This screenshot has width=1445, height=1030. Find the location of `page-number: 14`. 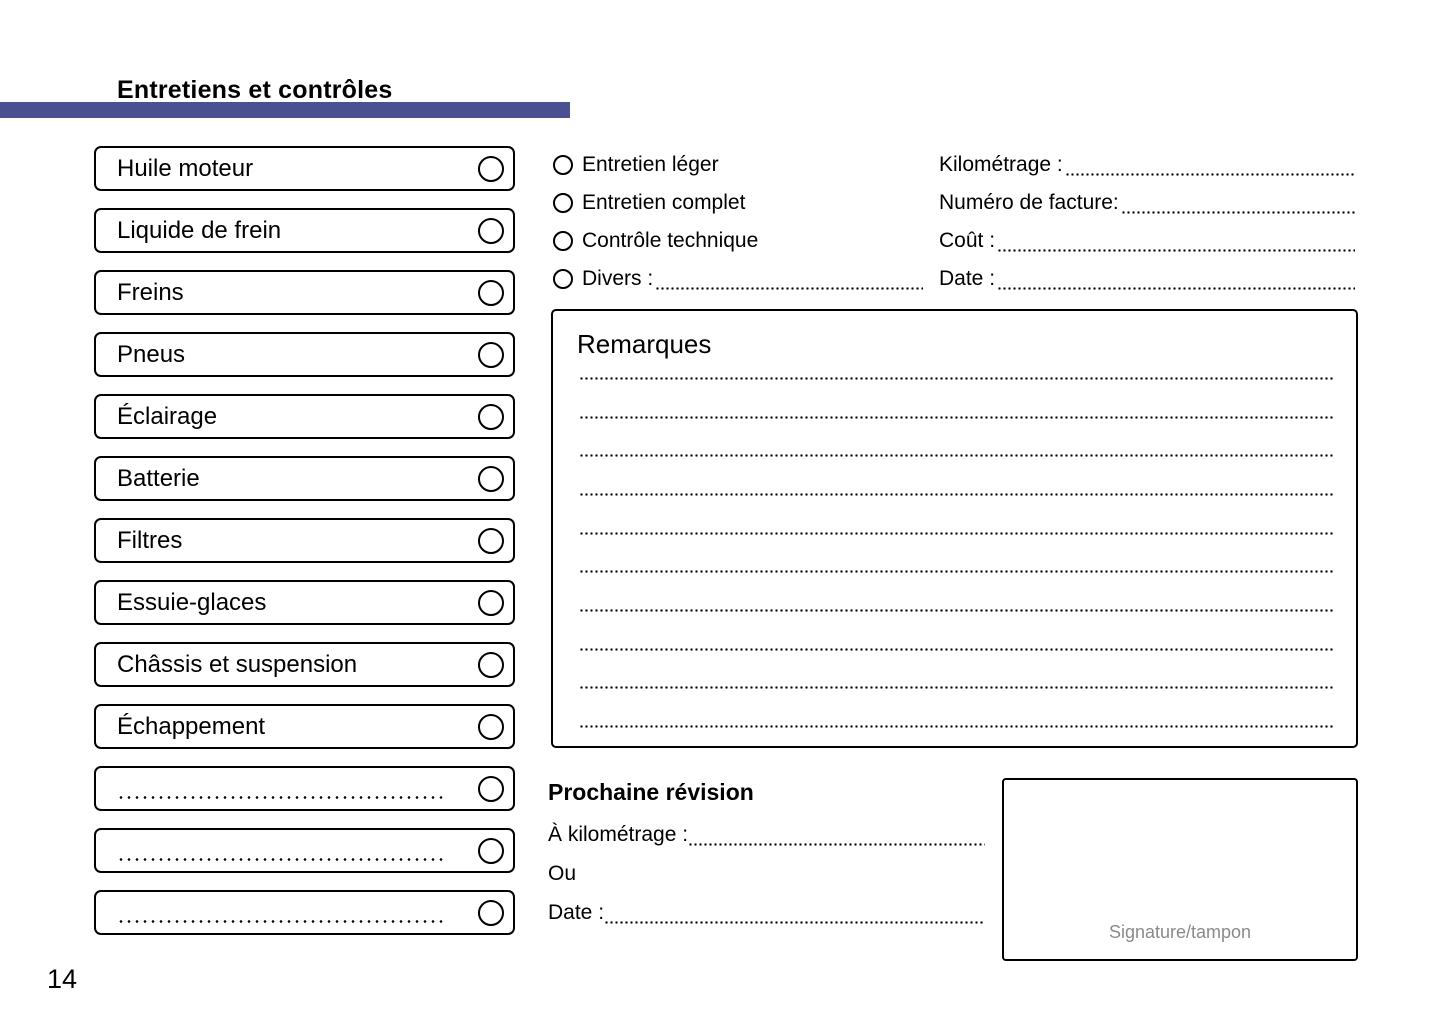

page-number: 14 is located at coordinates (62, 979).